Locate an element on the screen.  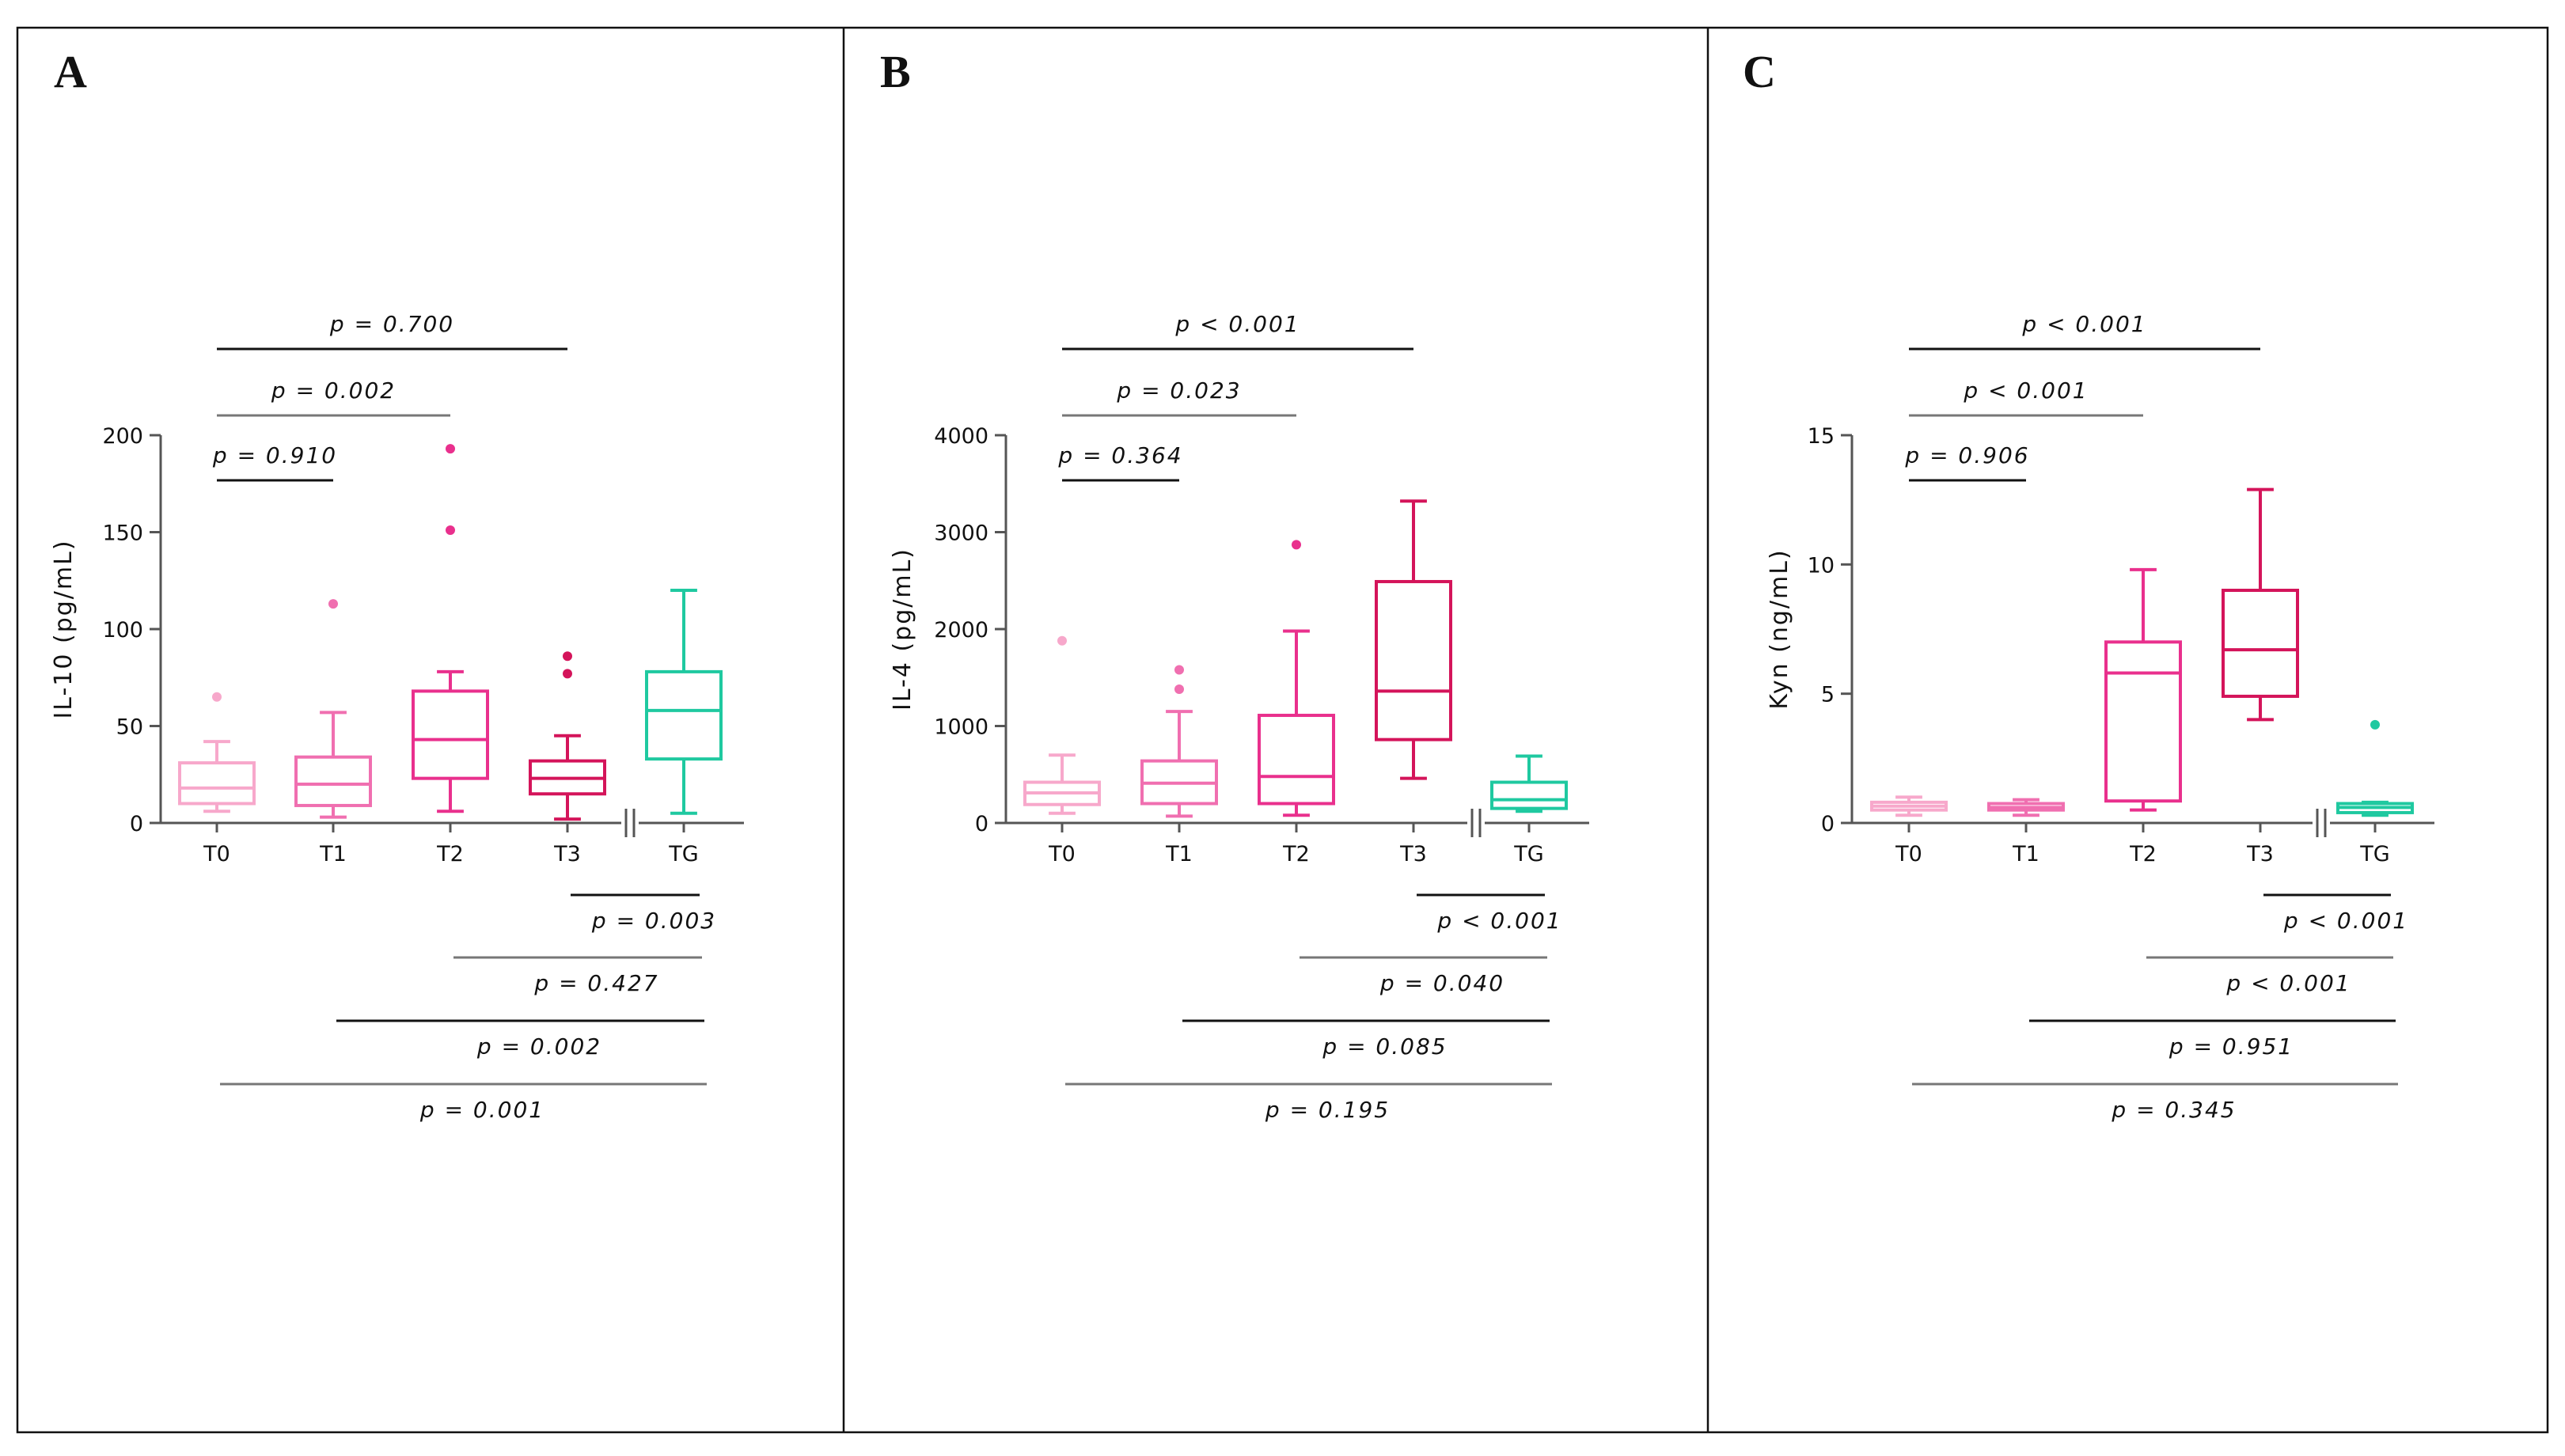
y-axis-title: IL-10 (pg/mL) is located at coordinates (64, 629).